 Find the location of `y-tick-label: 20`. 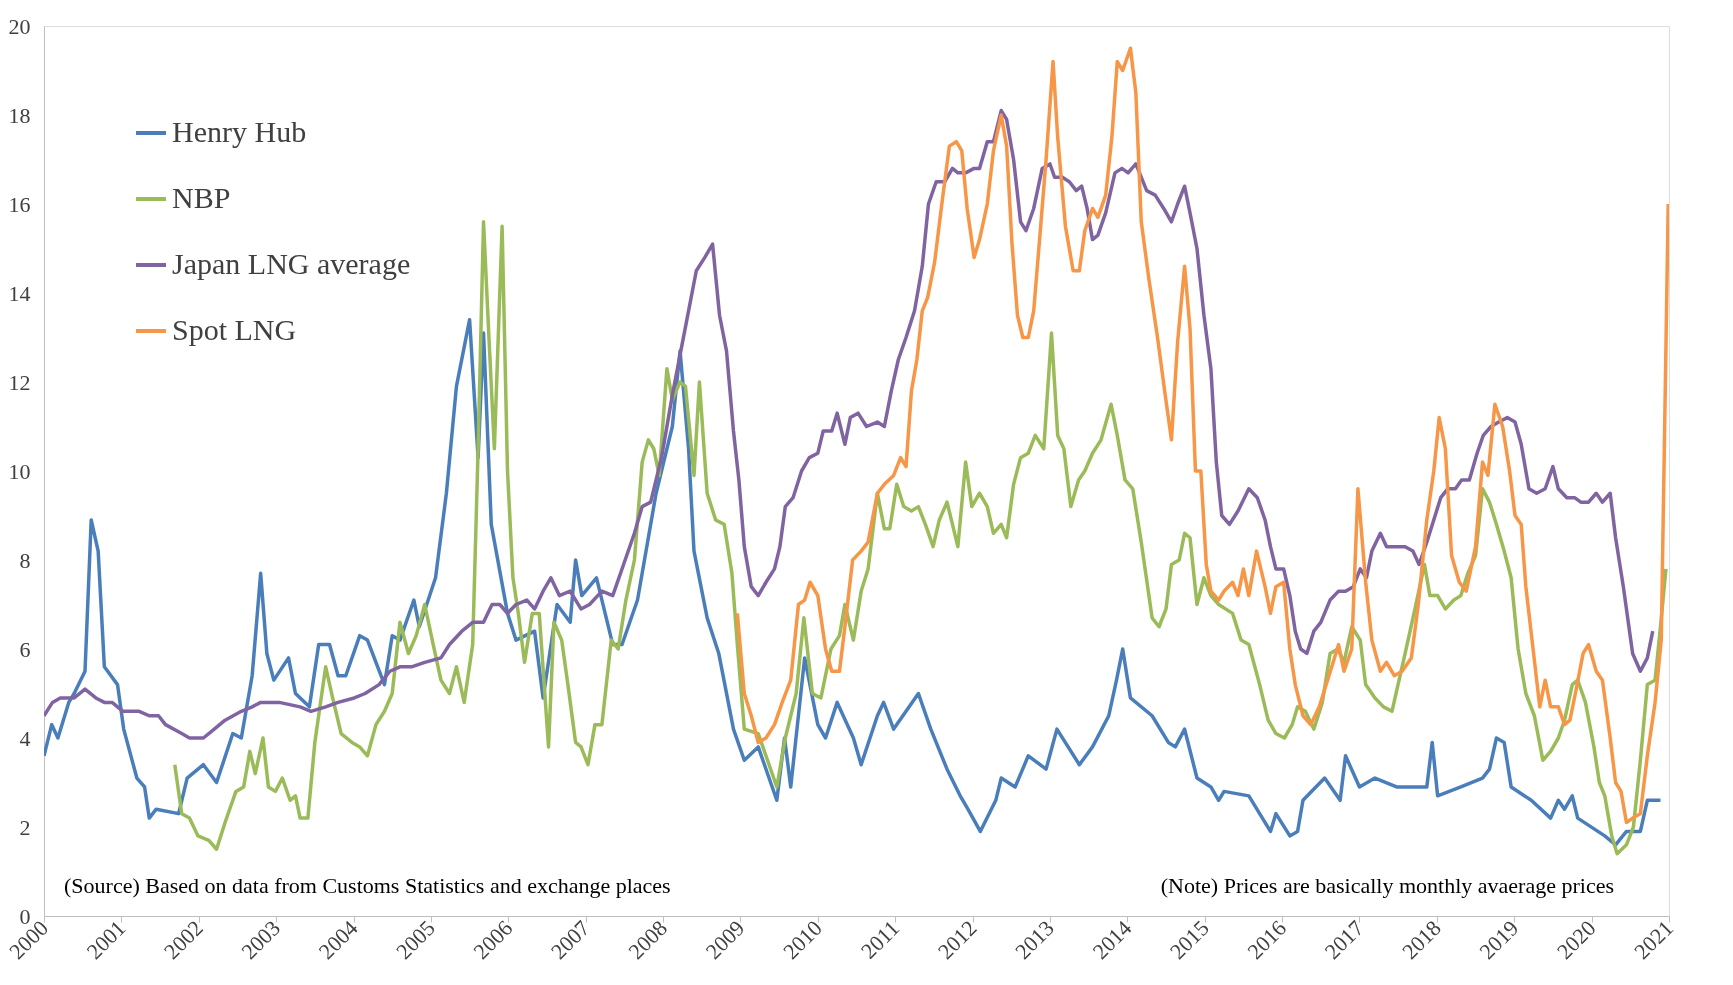

y-tick-label: 20 is located at coordinates (19, 26).